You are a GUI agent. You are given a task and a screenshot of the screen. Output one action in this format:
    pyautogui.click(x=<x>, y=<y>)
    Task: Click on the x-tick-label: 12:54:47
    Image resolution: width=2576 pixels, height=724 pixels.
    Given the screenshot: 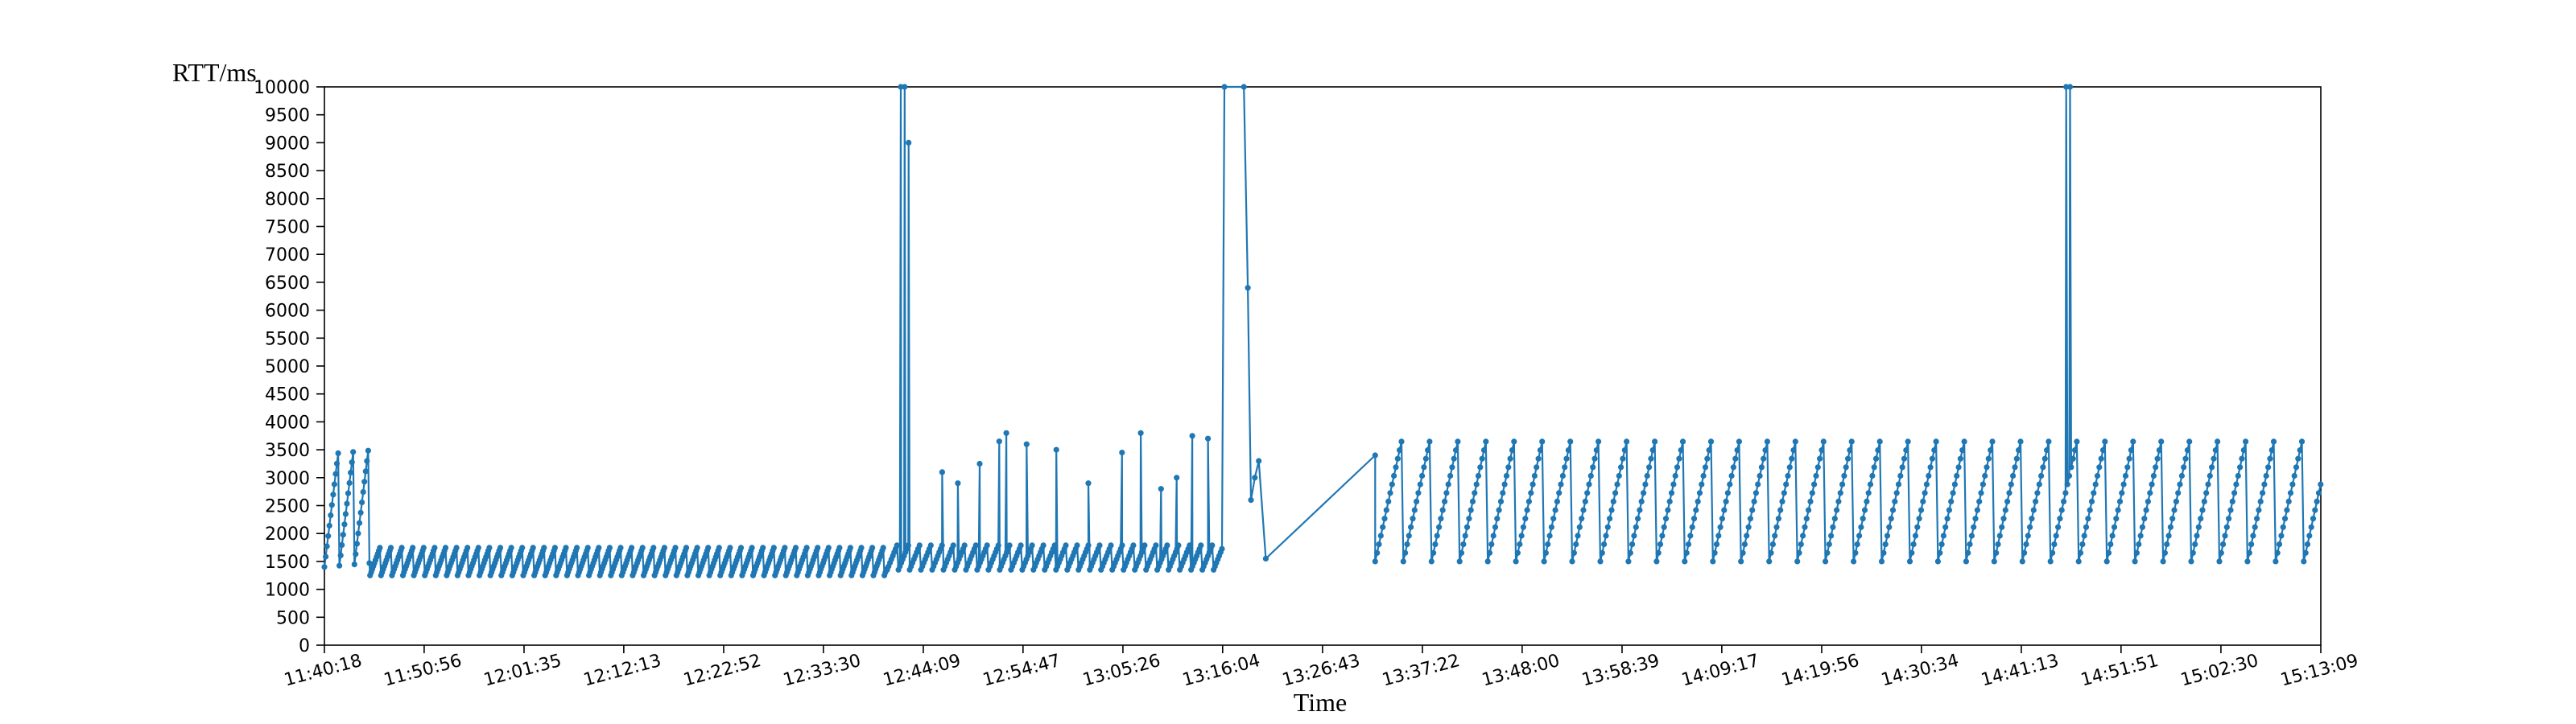 What is the action you would take?
    pyautogui.click(x=1021, y=671)
    